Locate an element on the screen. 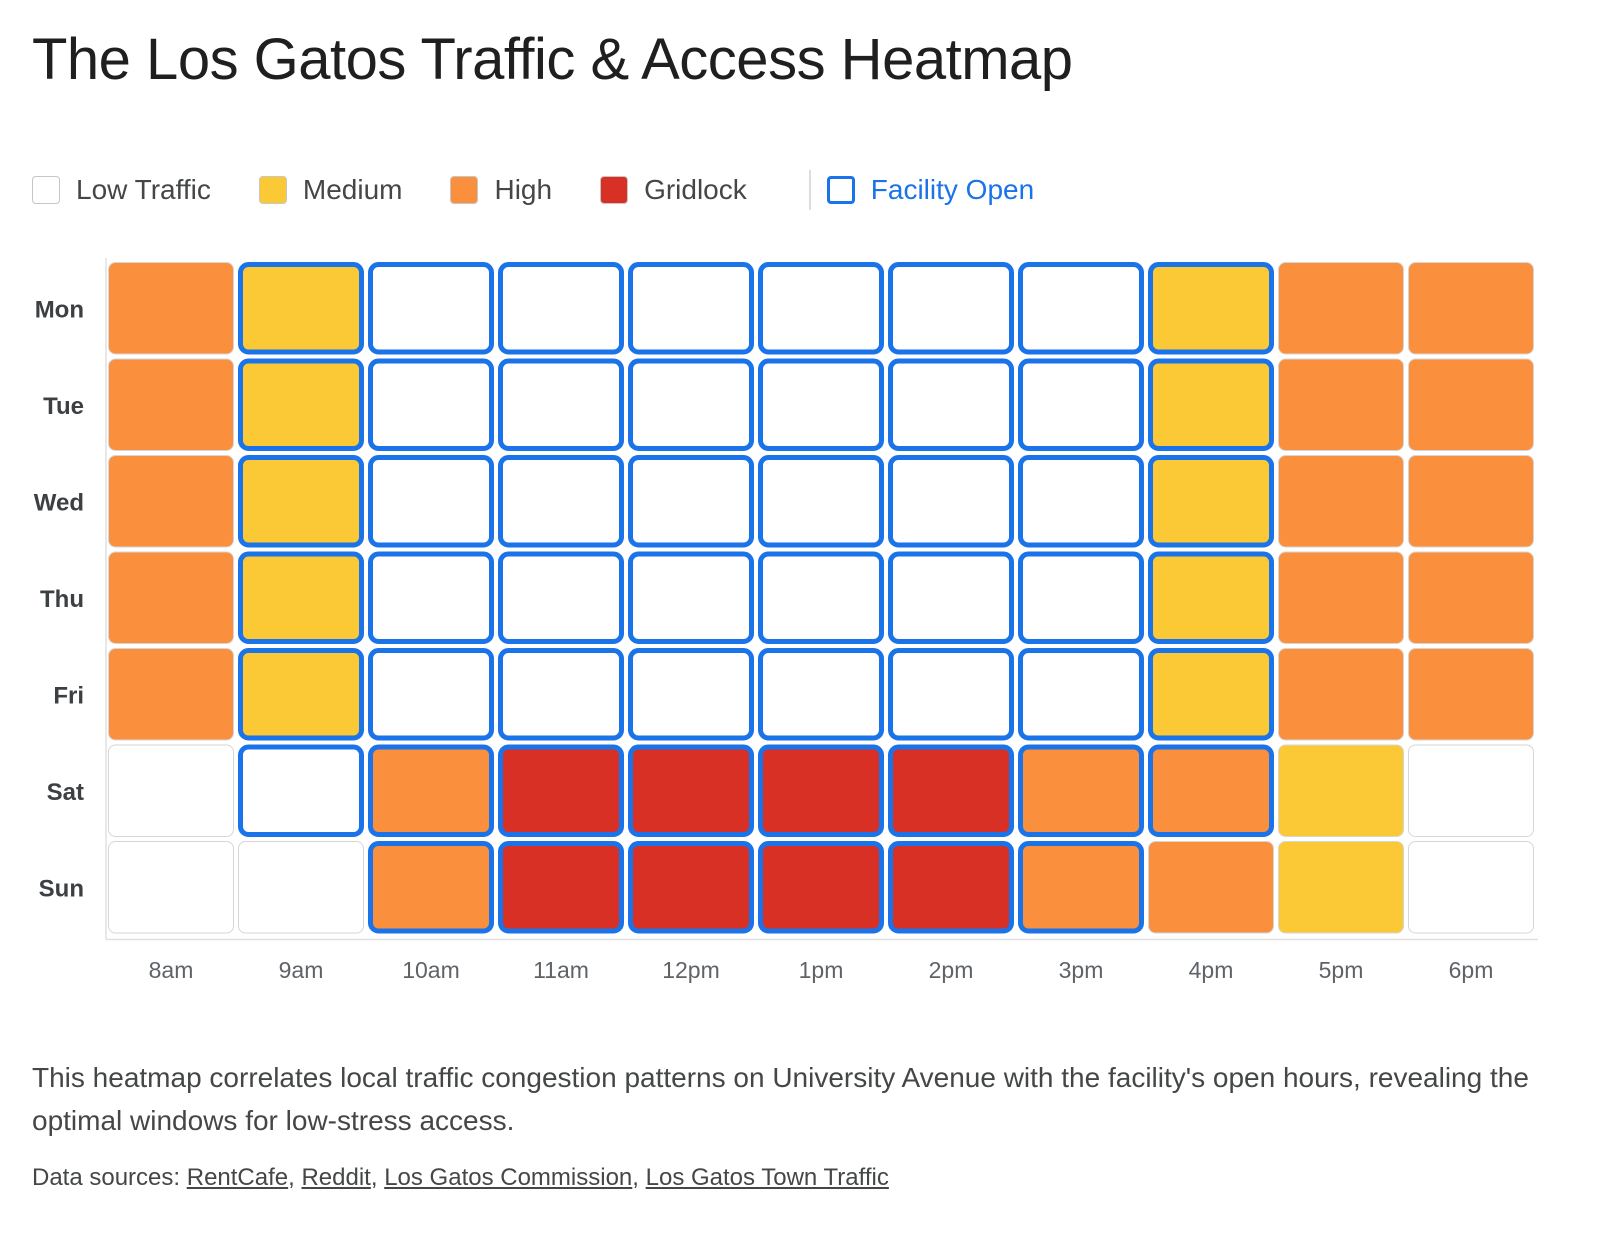 This screenshot has height=1254, width=1600. cell-wed-2pm is located at coordinates (951, 501).